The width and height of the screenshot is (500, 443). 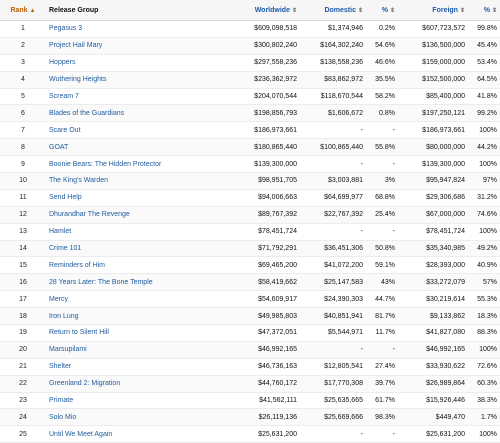 What do you see at coordinates (250, 232) in the screenshot?
I see `table-row: 13 Hamlet $78,451,724- - $78,451,724 100%` at bounding box center [250, 232].